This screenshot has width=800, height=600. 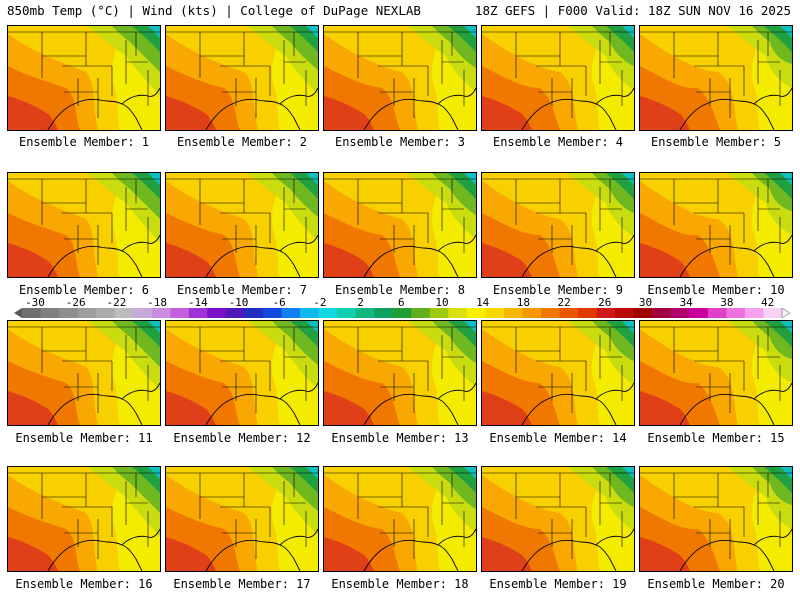 I want to click on colorbar-right-arrow, so click(x=785, y=313).